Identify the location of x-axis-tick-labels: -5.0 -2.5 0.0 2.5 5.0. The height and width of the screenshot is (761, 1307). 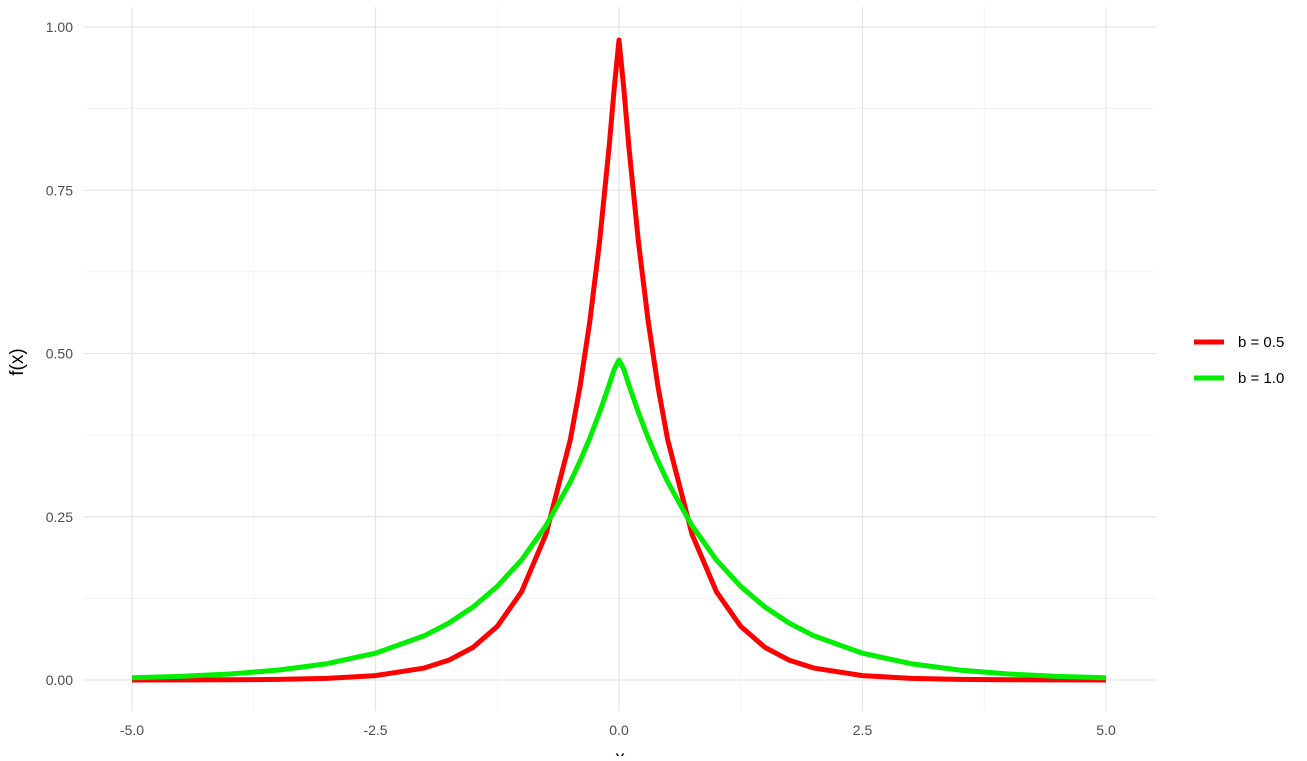
(618, 730).